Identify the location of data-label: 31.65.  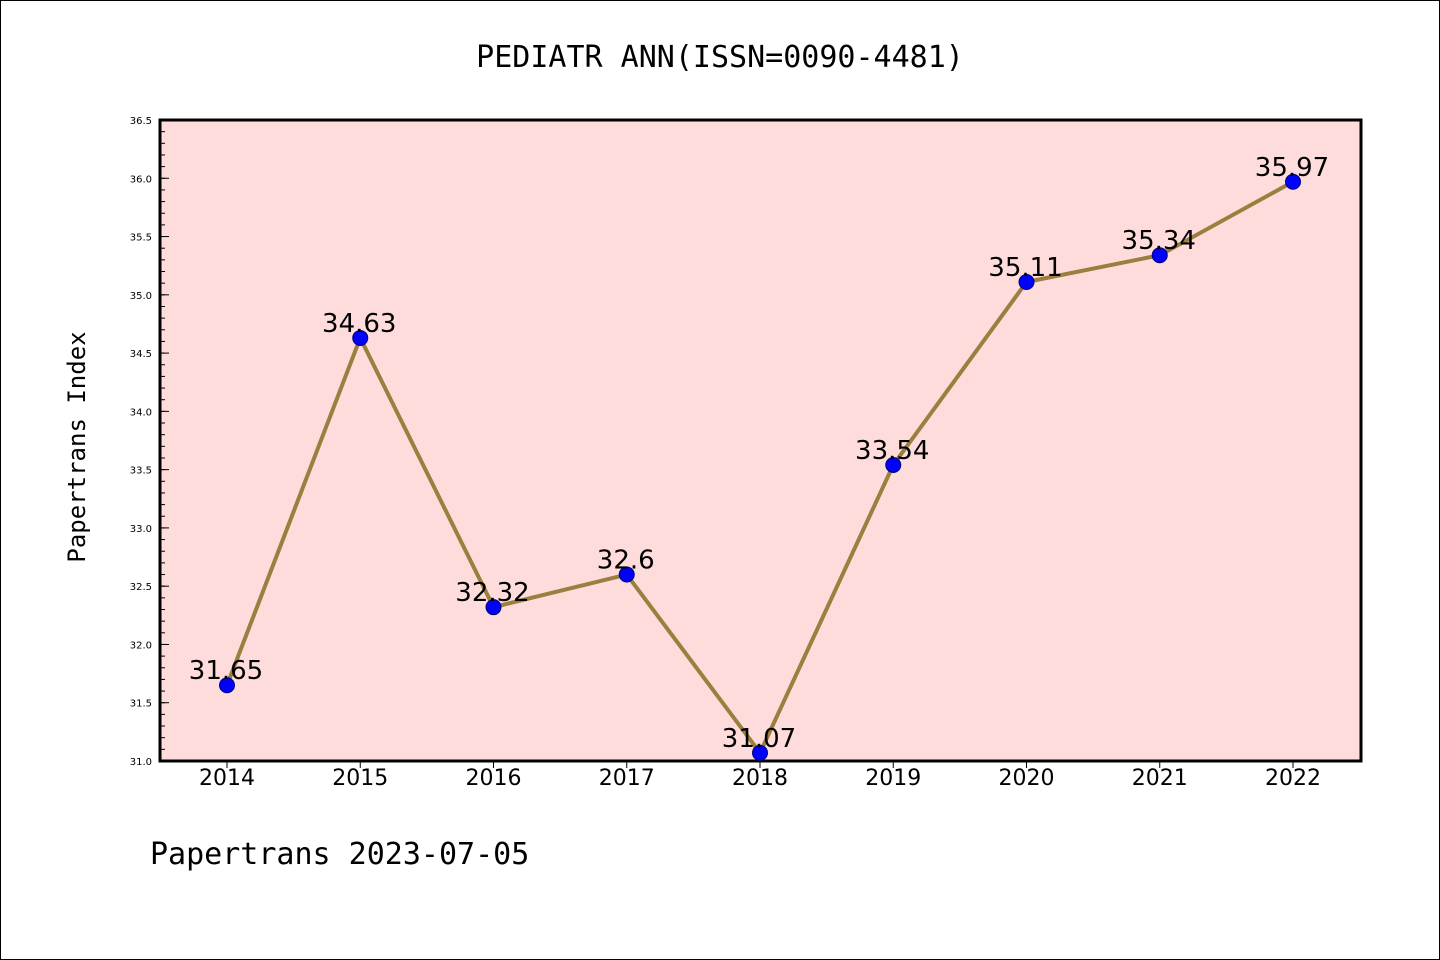
(226, 671).